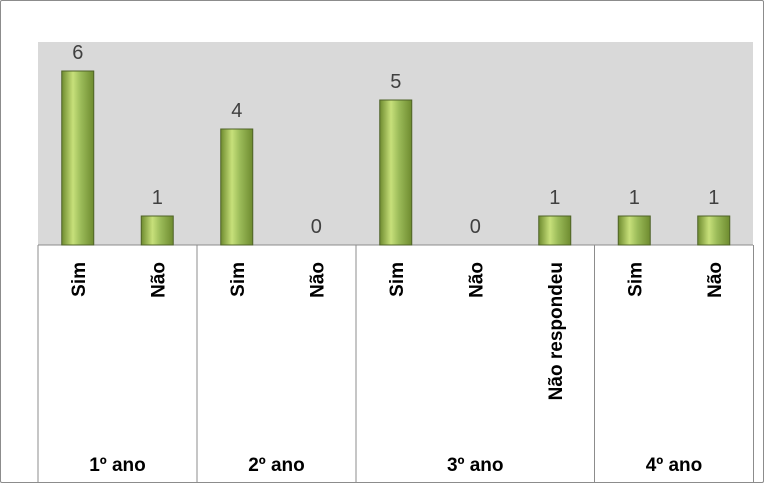  What do you see at coordinates (117, 465) in the screenshot?
I see `group-label: 1º ano` at bounding box center [117, 465].